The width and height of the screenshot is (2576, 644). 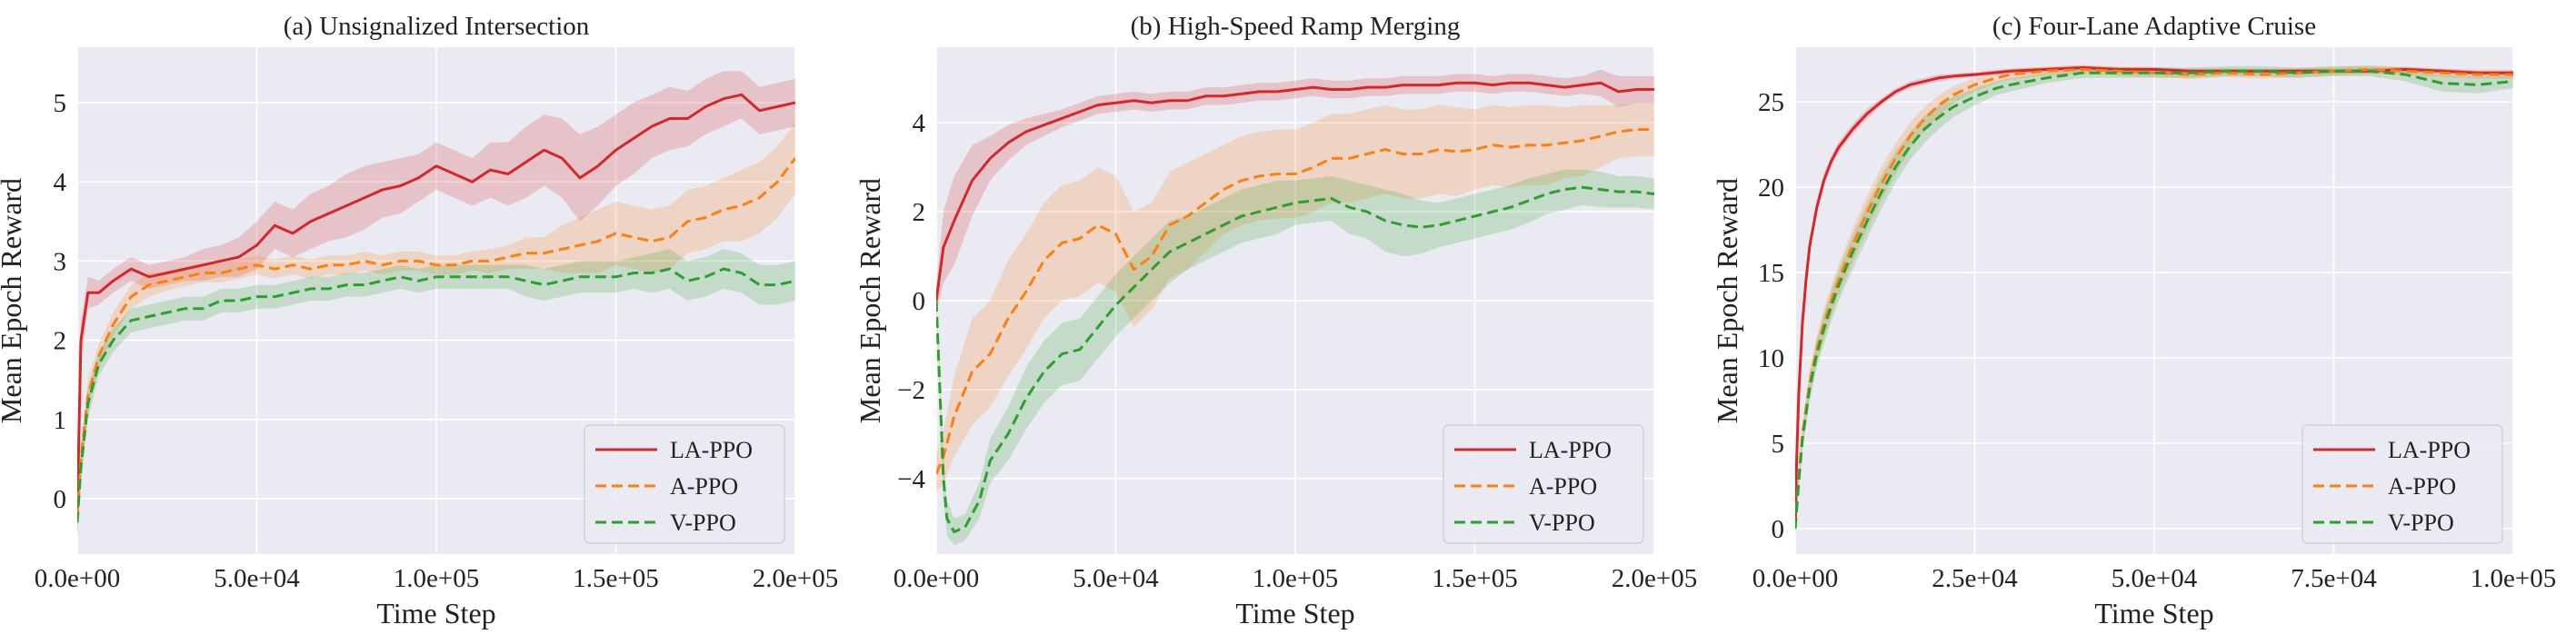 What do you see at coordinates (1296, 26) in the screenshot?
I see `chart-title: (b) High-Speed Ramp Merging` at bounding box center [1296, 26].